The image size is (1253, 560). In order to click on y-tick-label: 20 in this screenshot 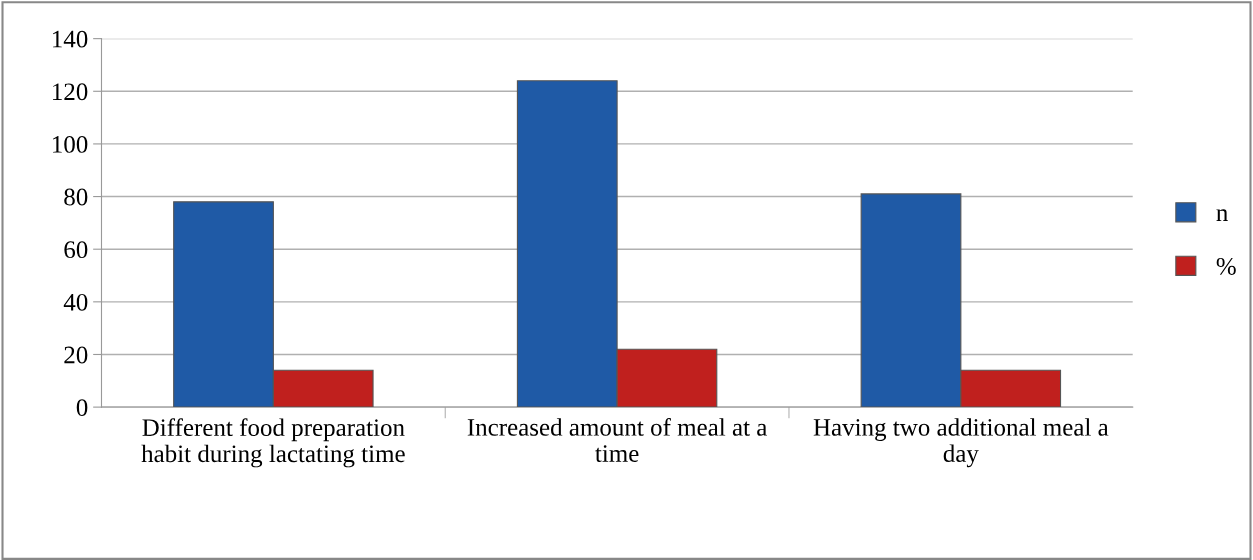, I will do `click(76, 355)`.